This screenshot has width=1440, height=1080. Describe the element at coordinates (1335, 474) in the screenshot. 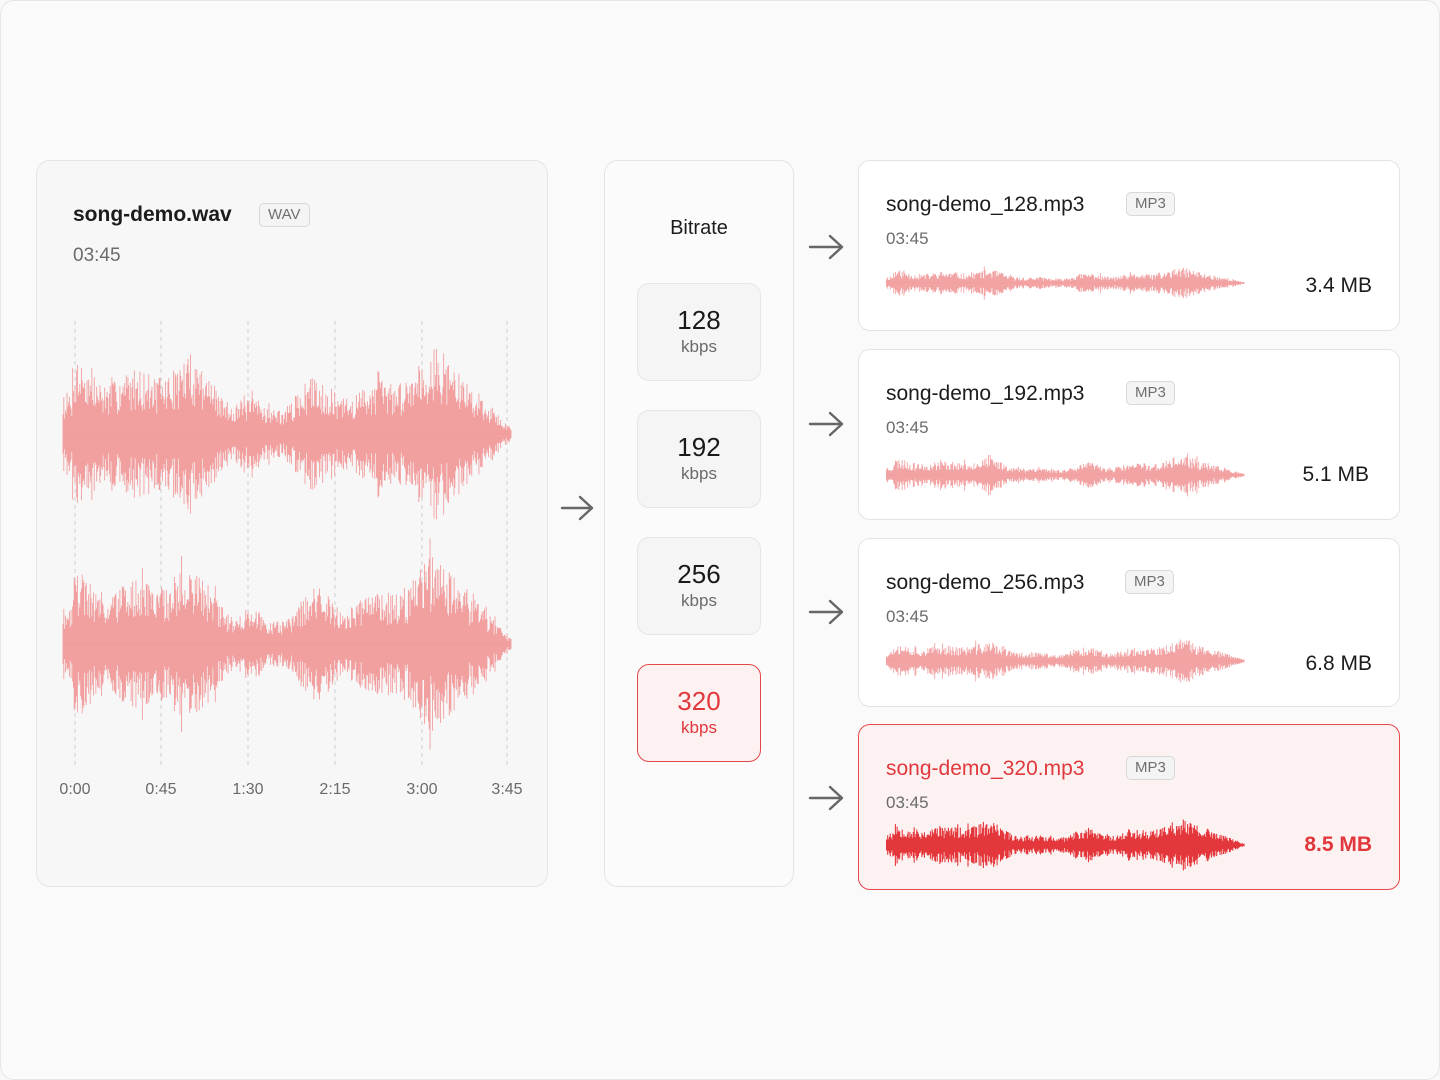

I see `output-file-size: 5.1 MB` at that location.